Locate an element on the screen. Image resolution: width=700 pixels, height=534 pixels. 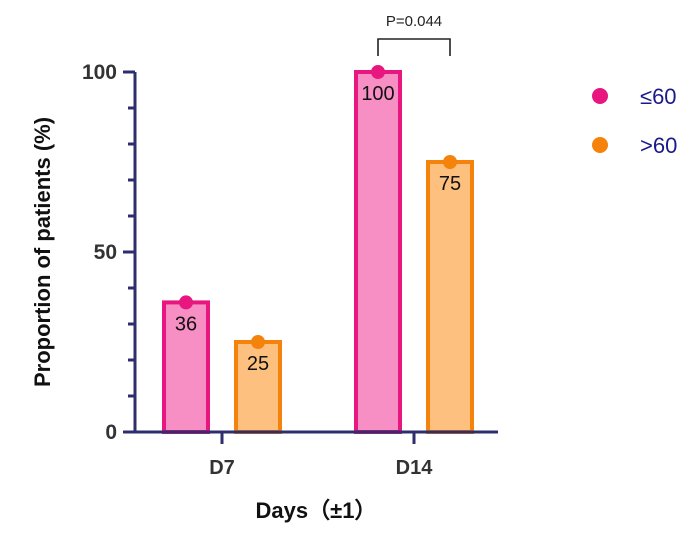
data-label: 36 is located at coordinates (186, 324).